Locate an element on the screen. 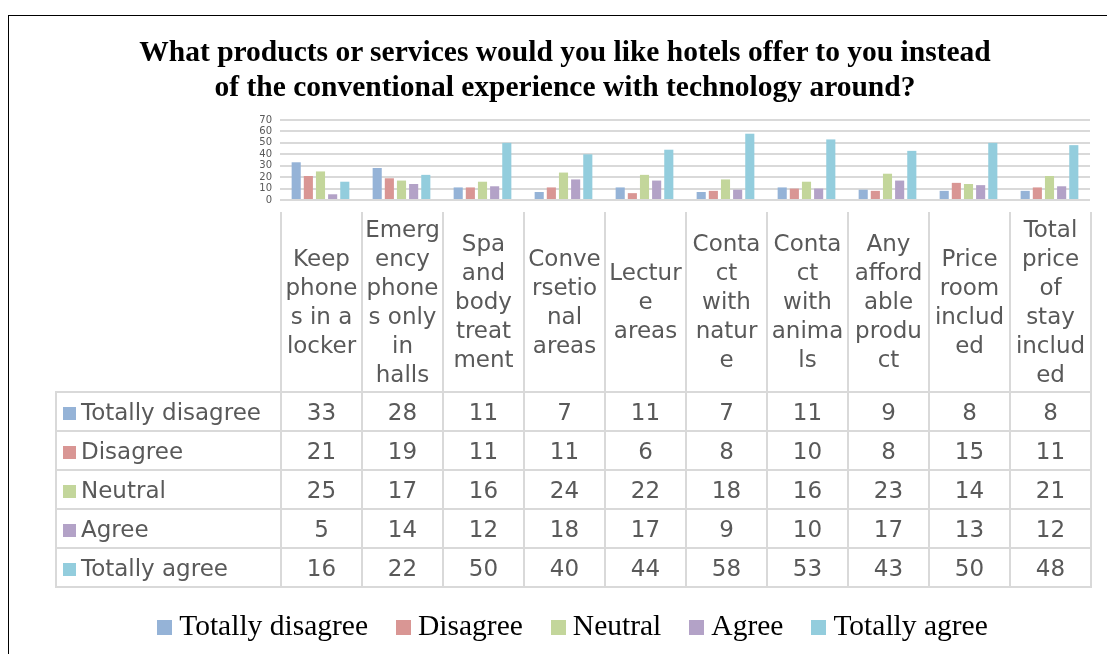  data-label: 40 is located at coordinates (564, 567).